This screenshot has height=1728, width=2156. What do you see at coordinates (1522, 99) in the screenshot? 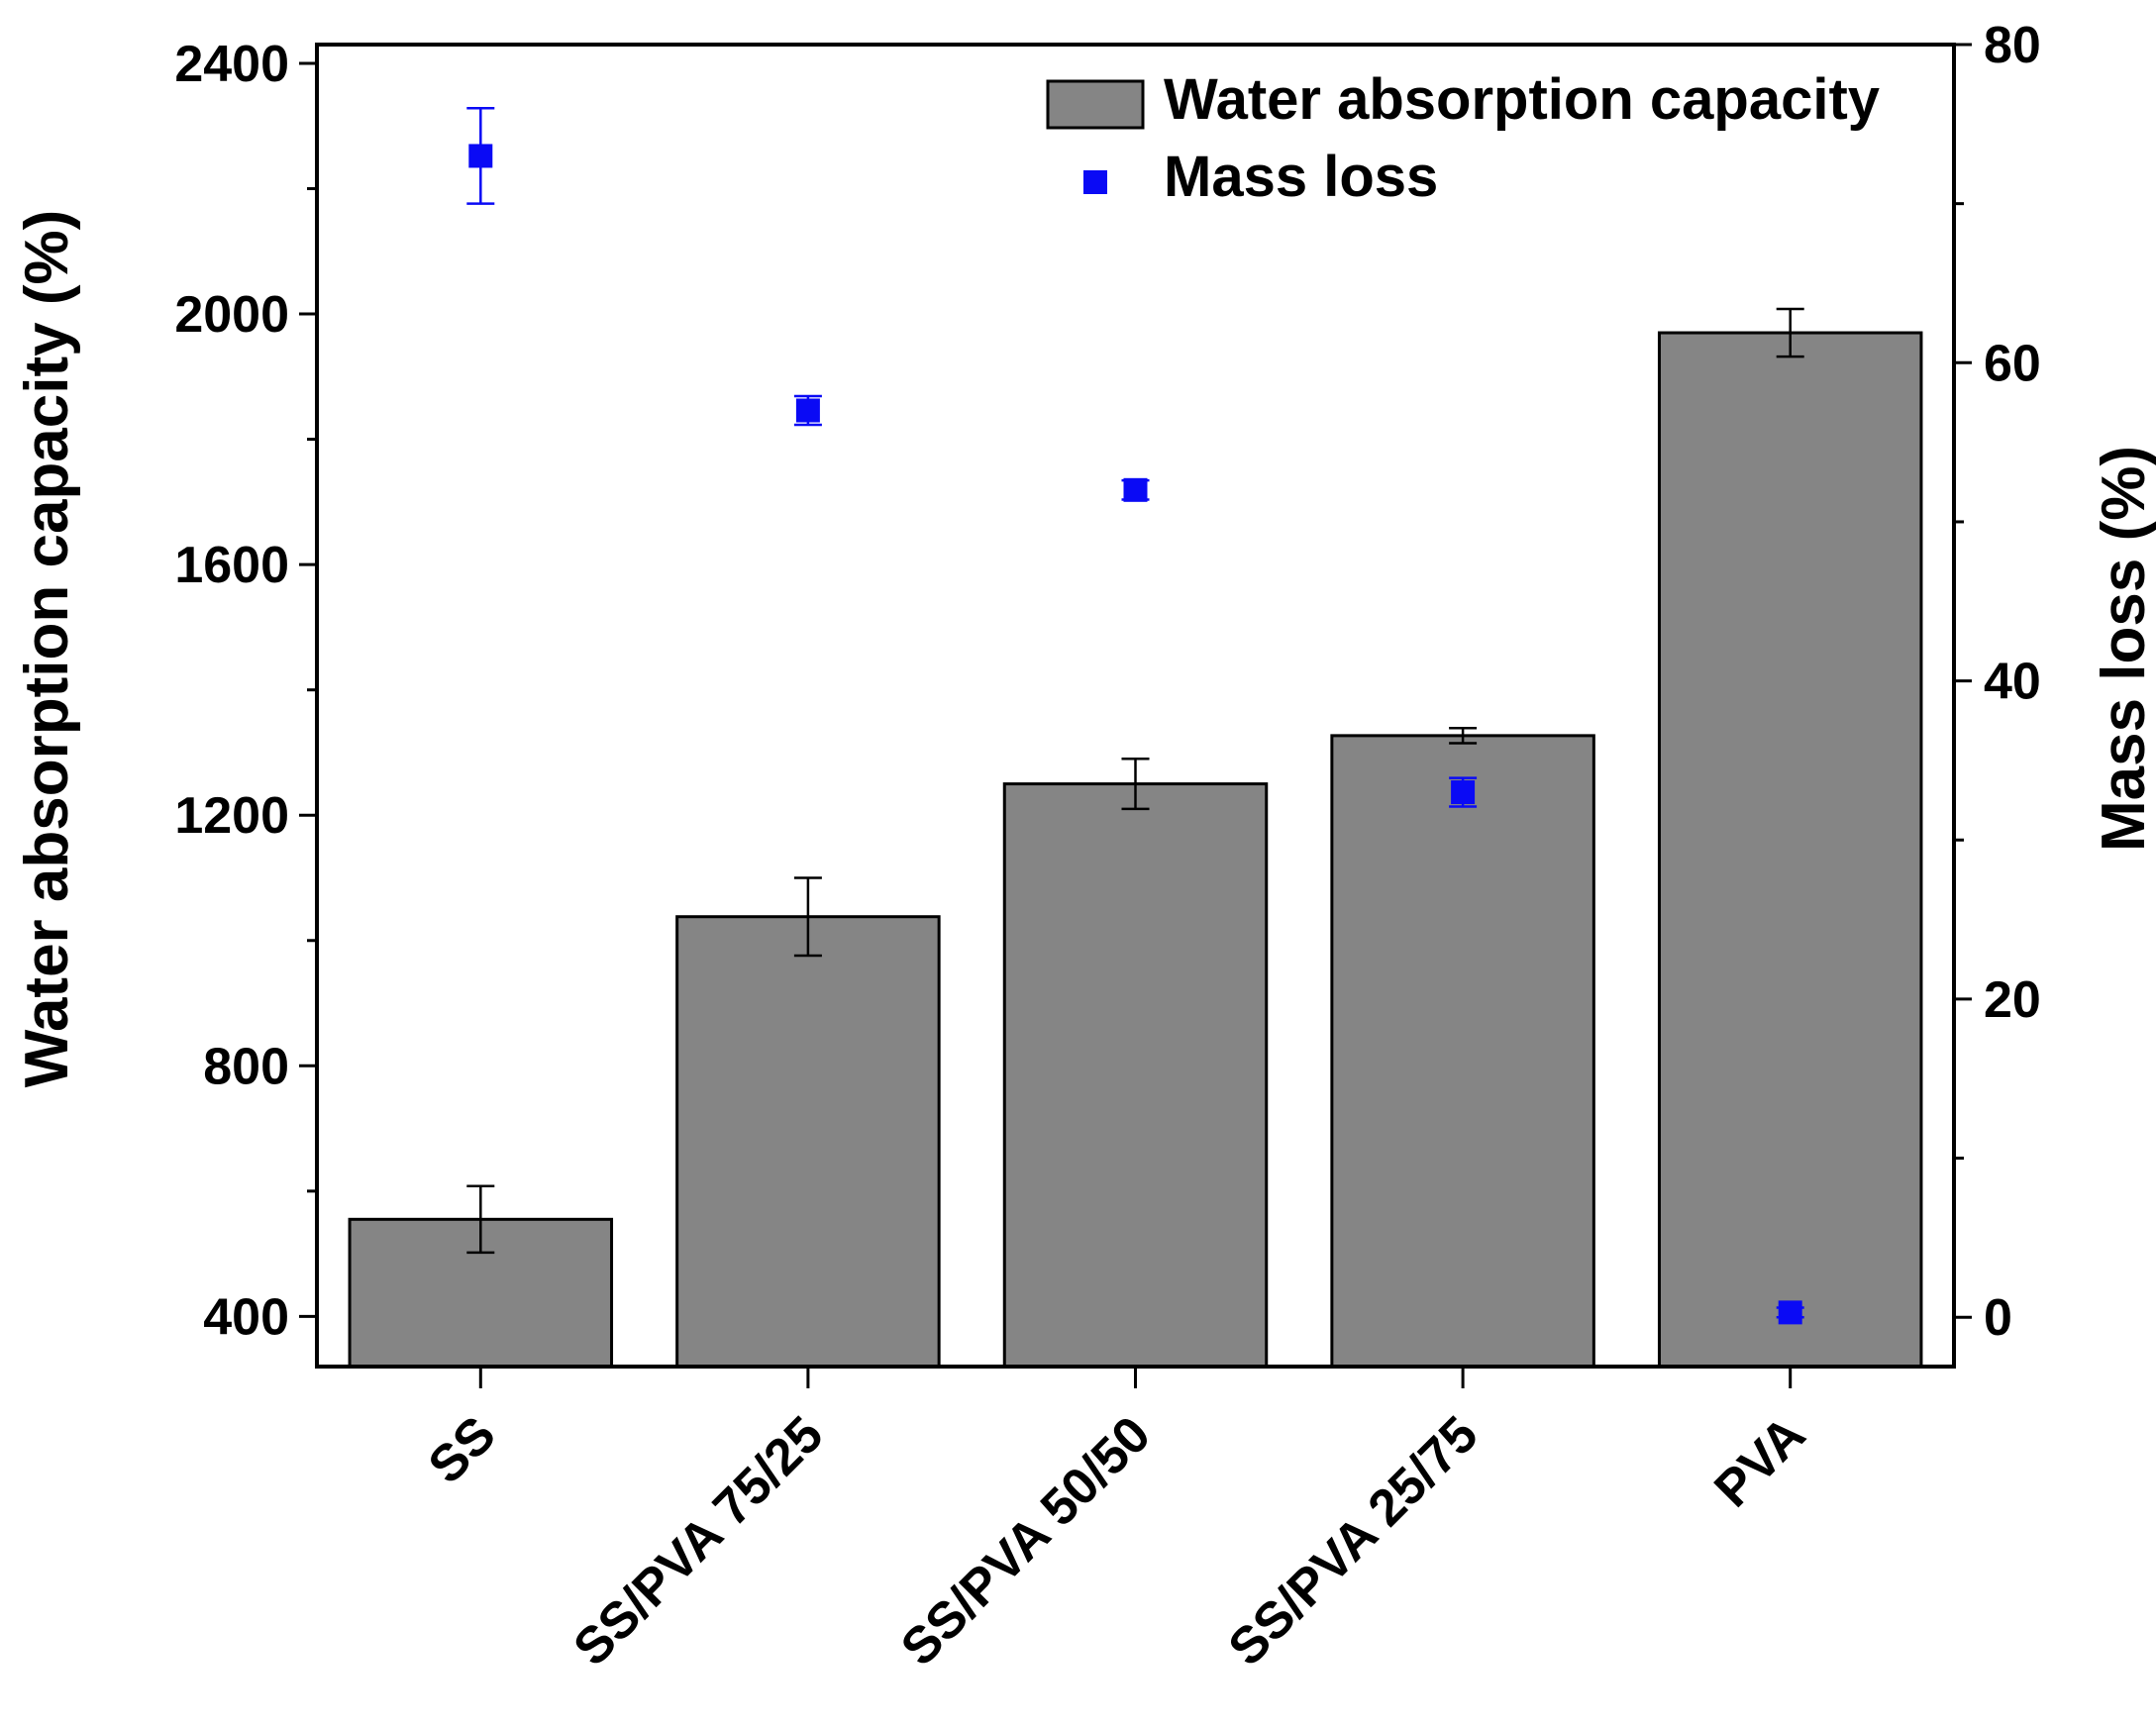
I see `legend-bar-label: Water absorption capacity` at bounding box center [1522, 99].